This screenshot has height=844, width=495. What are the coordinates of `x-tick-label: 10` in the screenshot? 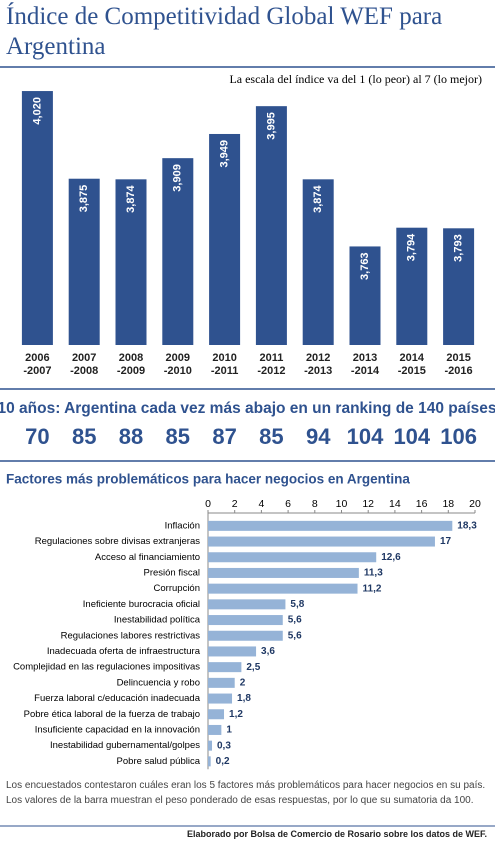 It's located at (342, 504).